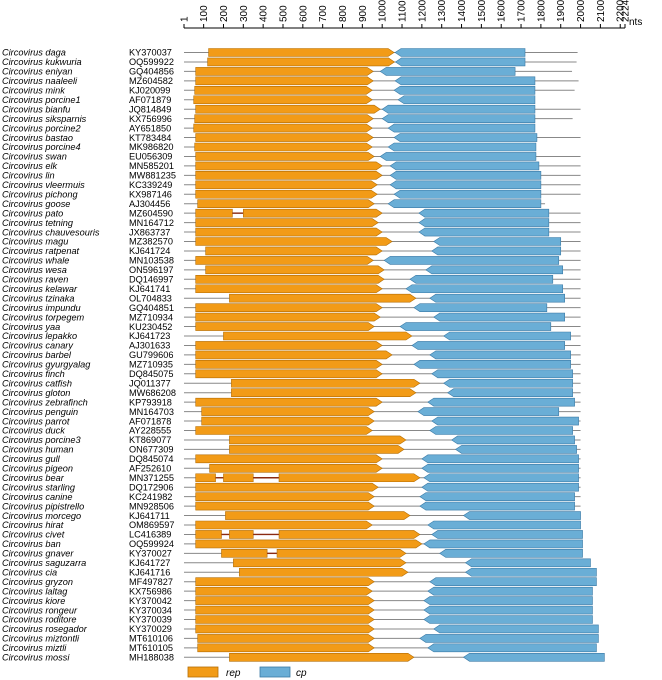 The height and width of the screenshot is (680, 662). What do you see at coordinates (37, 138) in the screenshot?
I see `virus-name: Circovirus bastao` at bounding box center [37, 138].